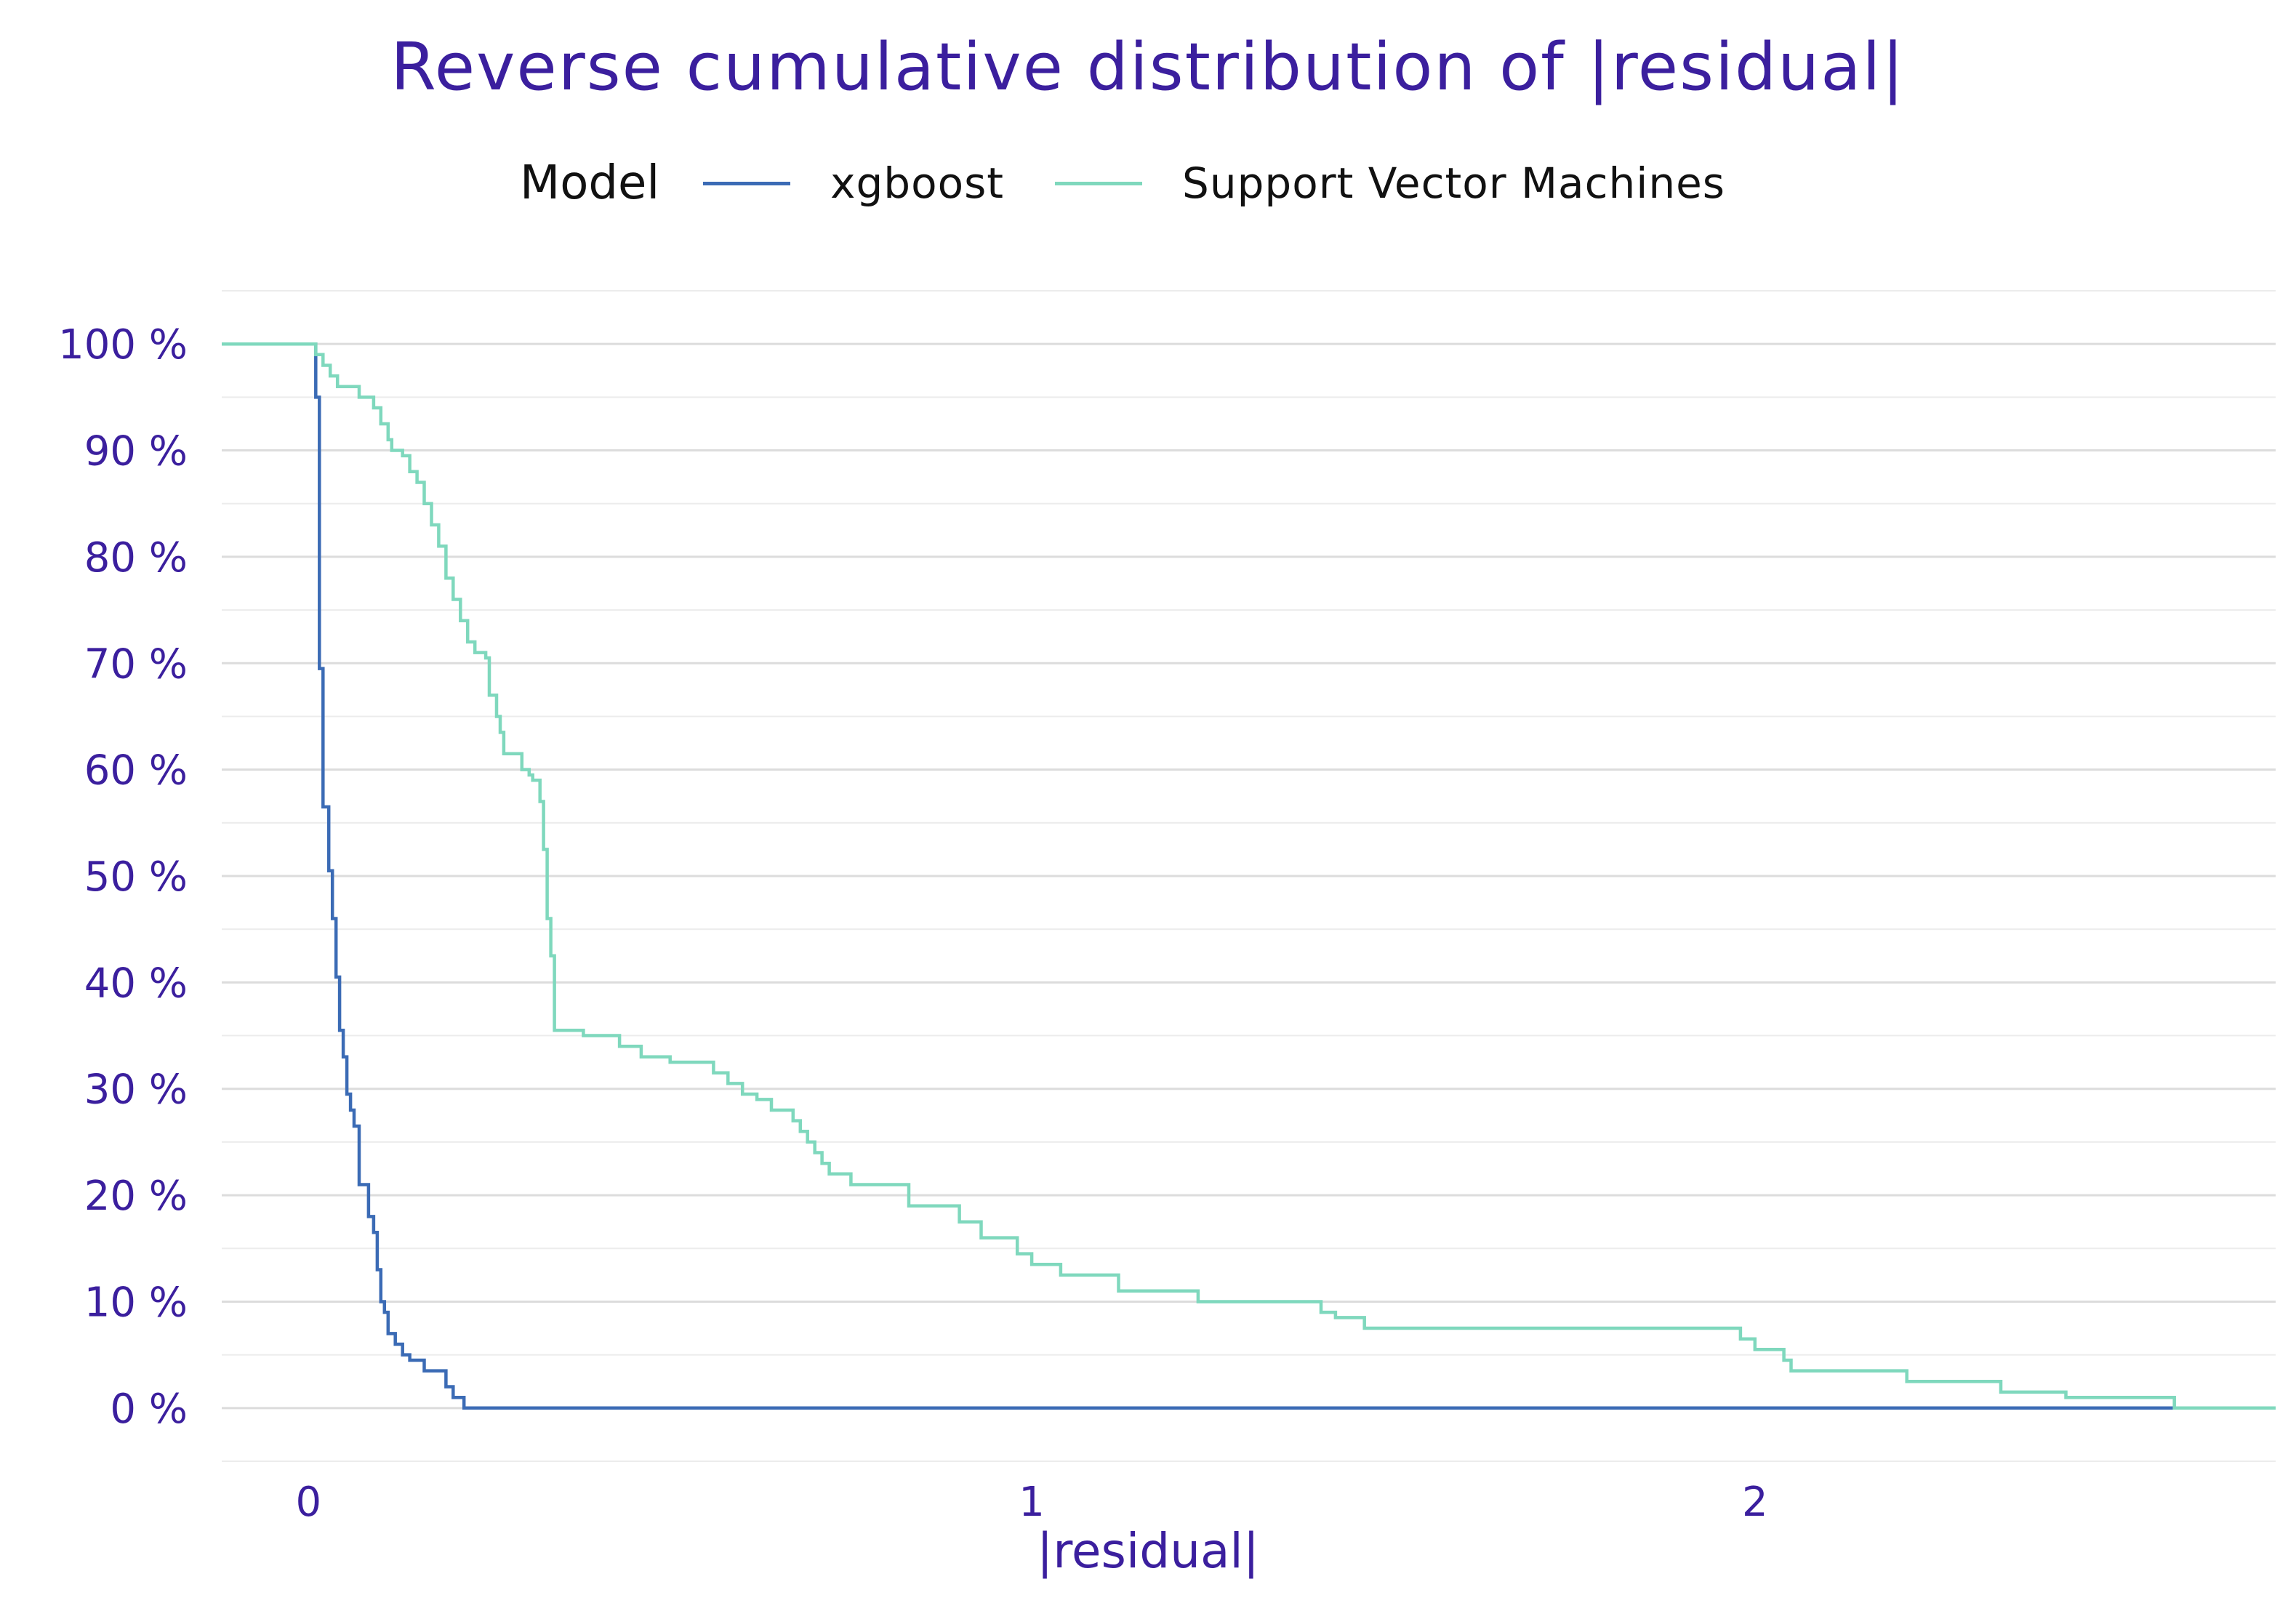  What do you see at coordinates (136, 771) in the screenshot?
I see `y-tick-label: 60 %` at bounding box center [136, 771].